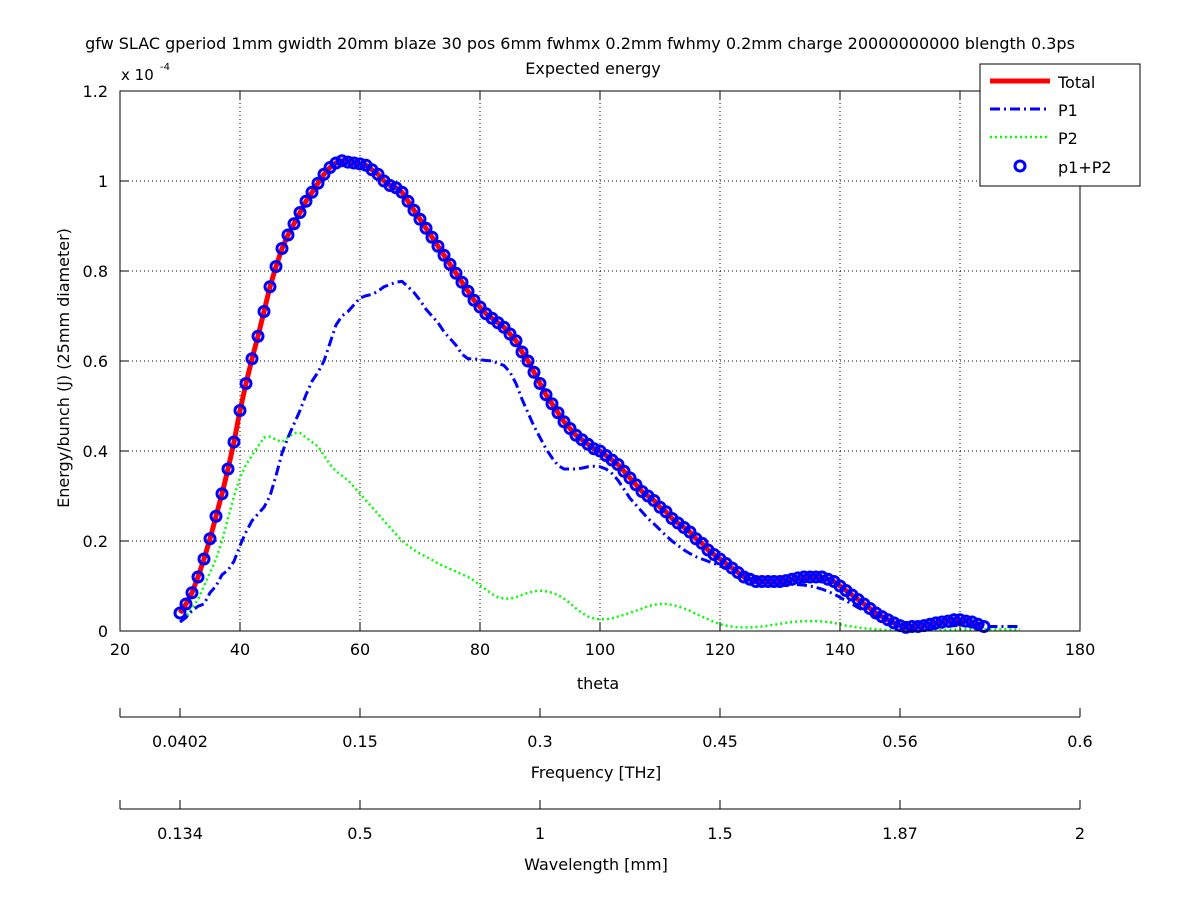 The image size is (1200, 901). What do you see at coordinates (540, 833) in the screenshot?
I see `secondary-tick-label: 1` at bounding box center [540, 833].